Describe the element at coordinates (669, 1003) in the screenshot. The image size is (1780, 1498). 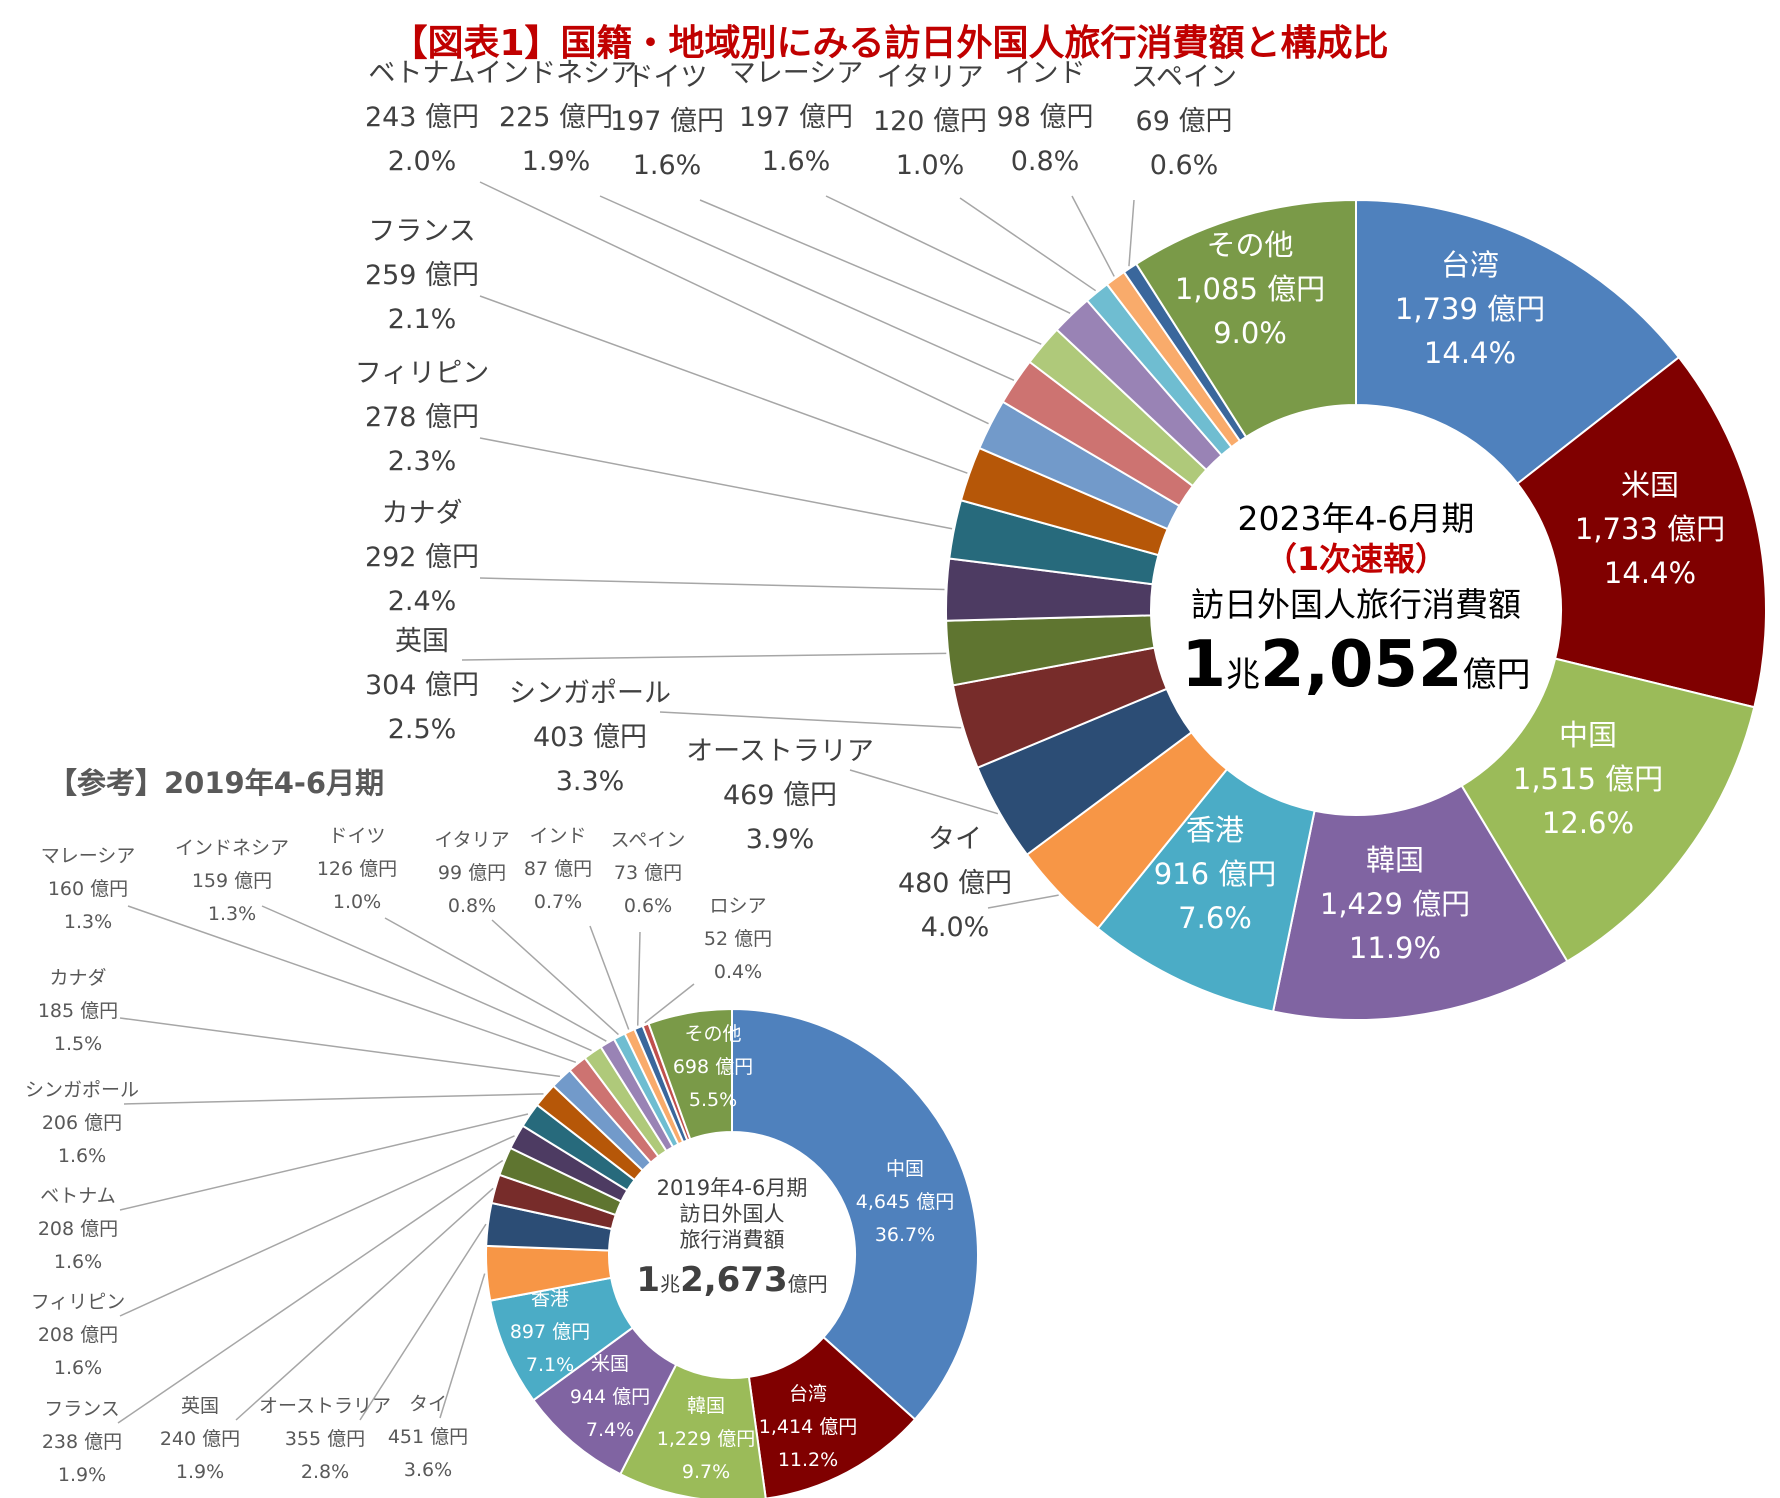
I see `leader-line-ロシア` at that location.